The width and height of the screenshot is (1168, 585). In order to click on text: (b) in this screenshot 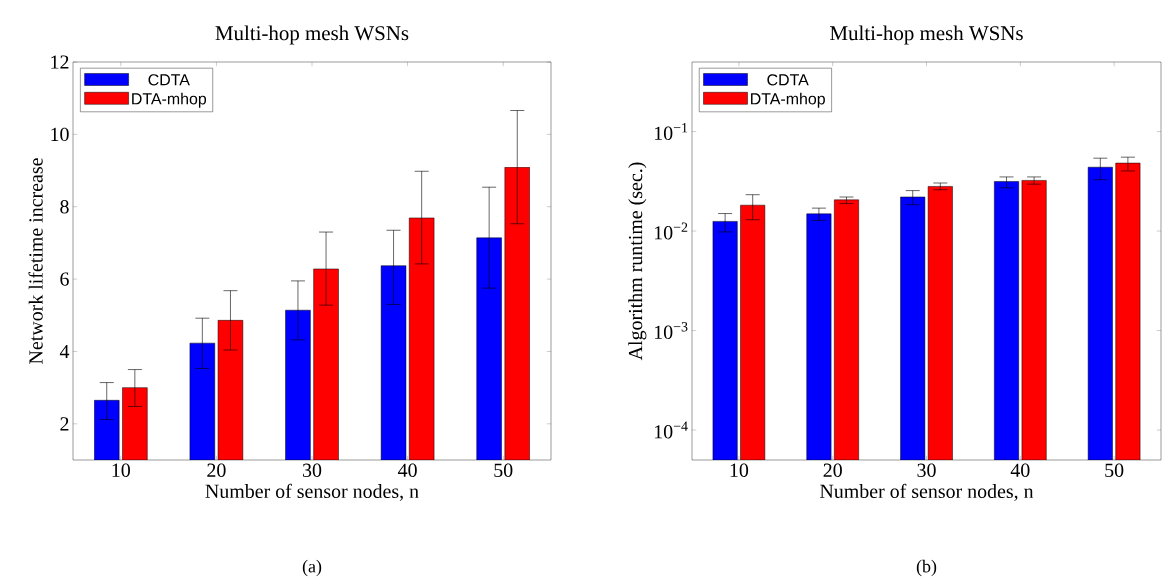, I will do `click(926, 568)`.